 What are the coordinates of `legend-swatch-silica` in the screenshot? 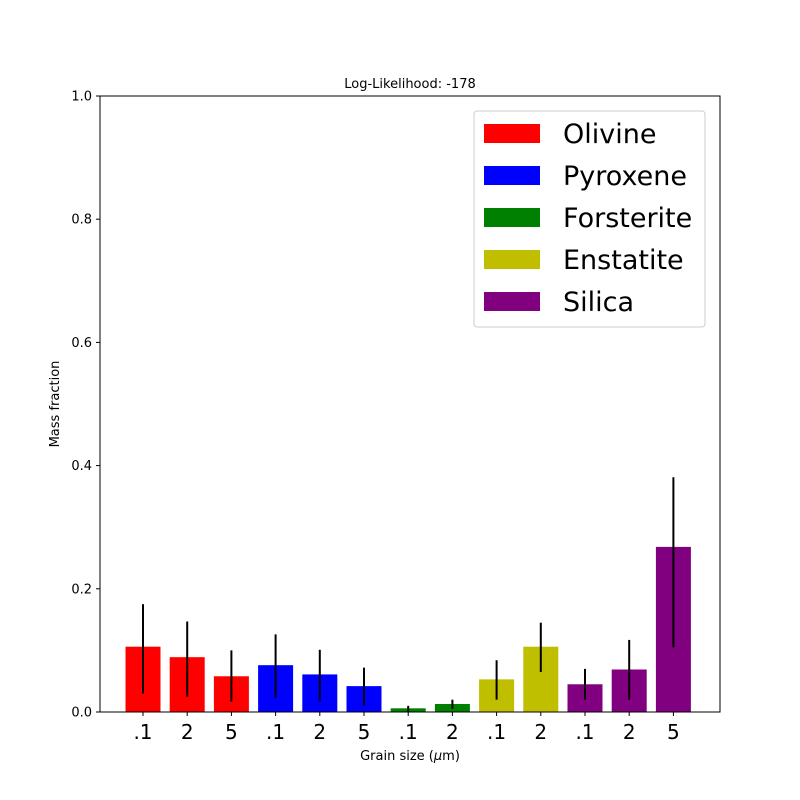 It's located at (512, 301).